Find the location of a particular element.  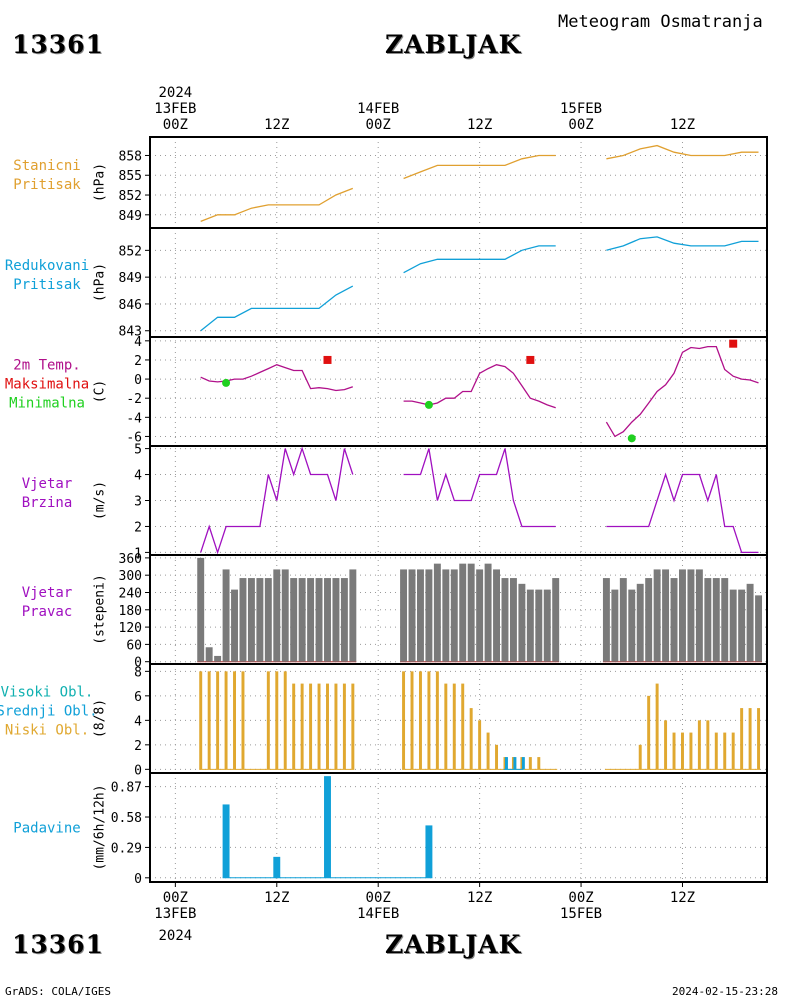

station-name-top: ZABLJAK is located at coordinates (453, 44).